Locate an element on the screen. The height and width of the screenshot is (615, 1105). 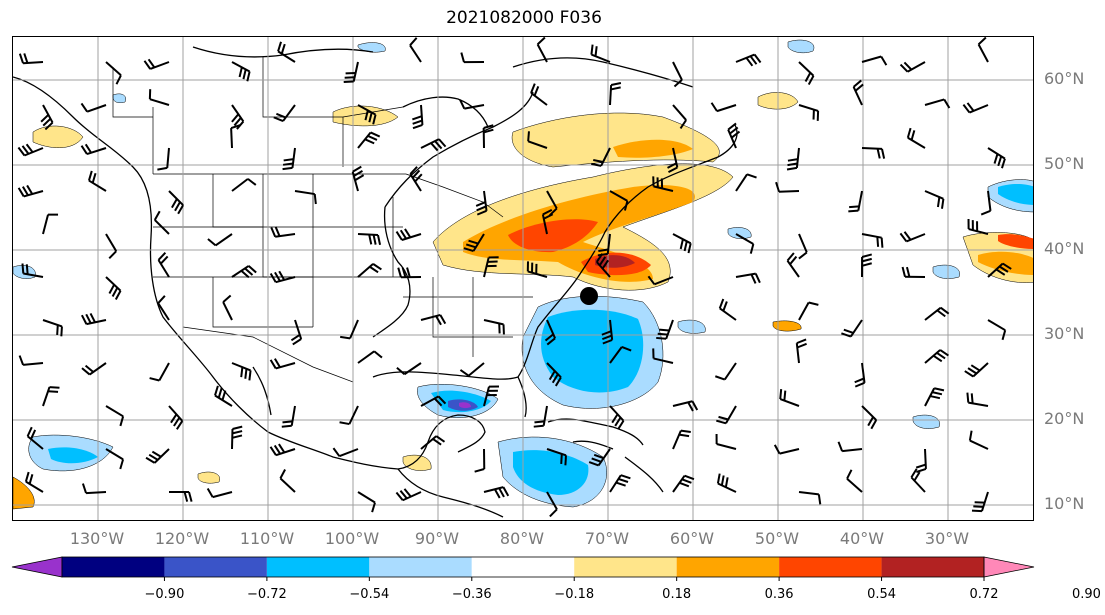
longitude-label: 70°W is located at coordinates (607, 538).